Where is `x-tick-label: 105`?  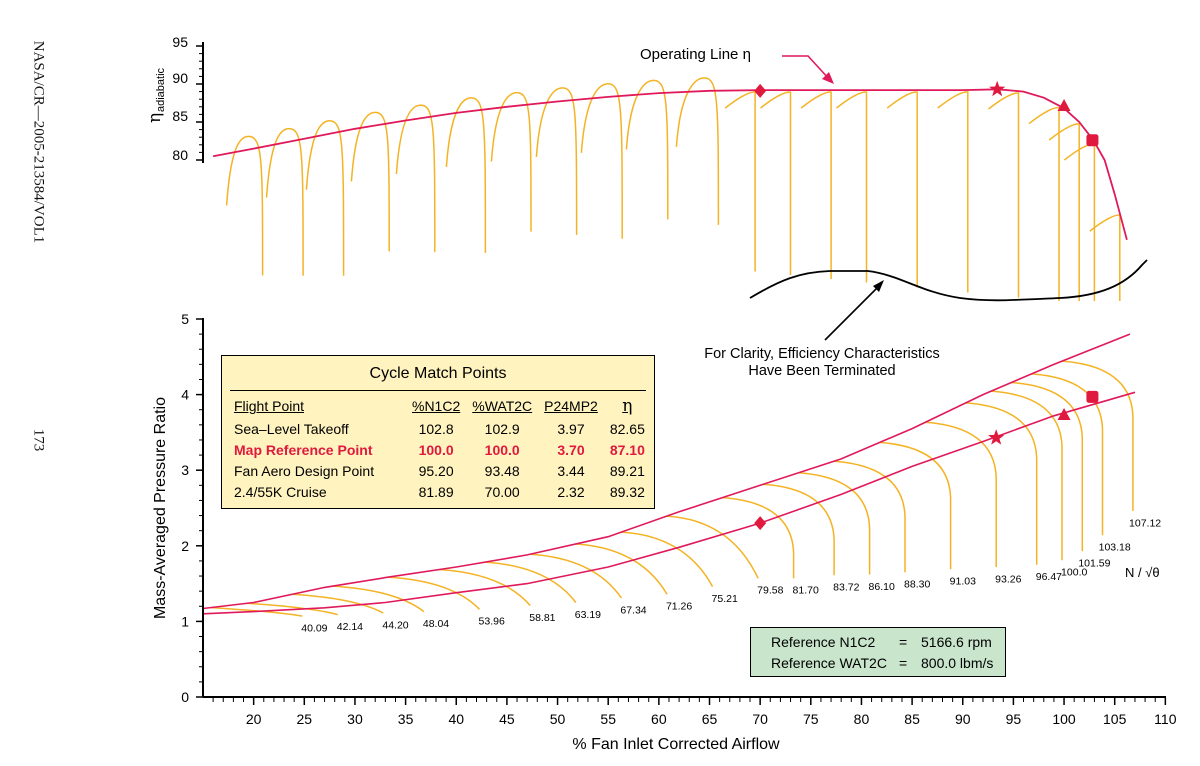 x-tick-label: 105 is located at coordinates (1115, 719).